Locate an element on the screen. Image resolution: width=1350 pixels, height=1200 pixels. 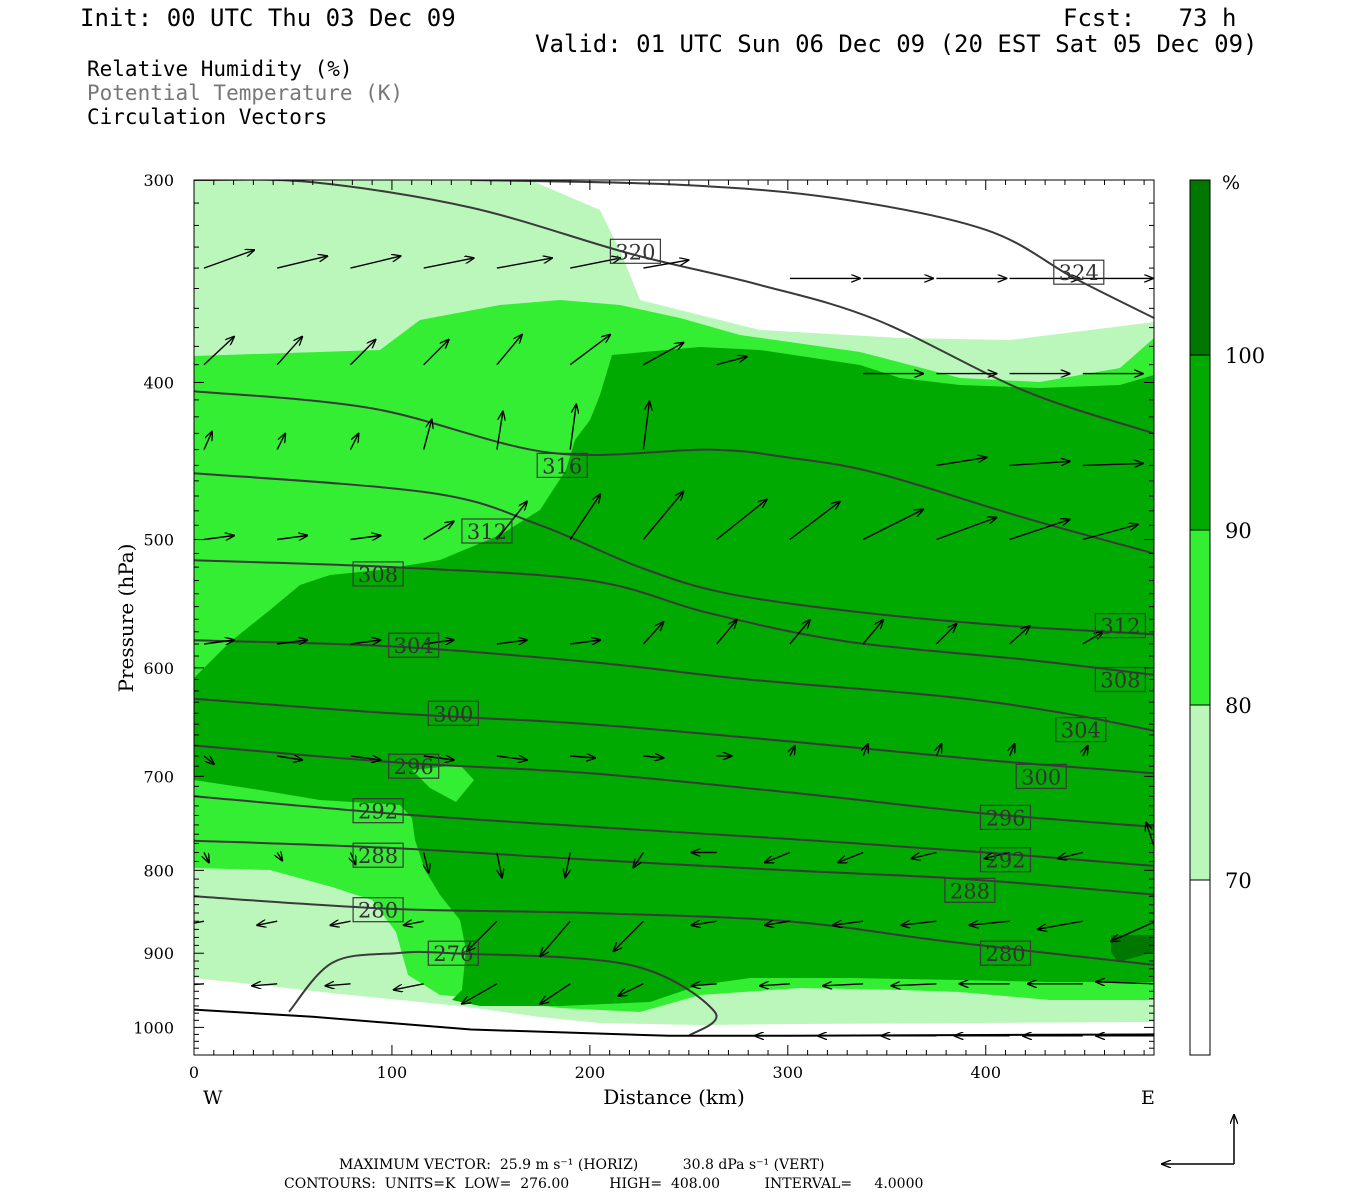
x-tick-label: 200 is located at coordinates (590, 1072).